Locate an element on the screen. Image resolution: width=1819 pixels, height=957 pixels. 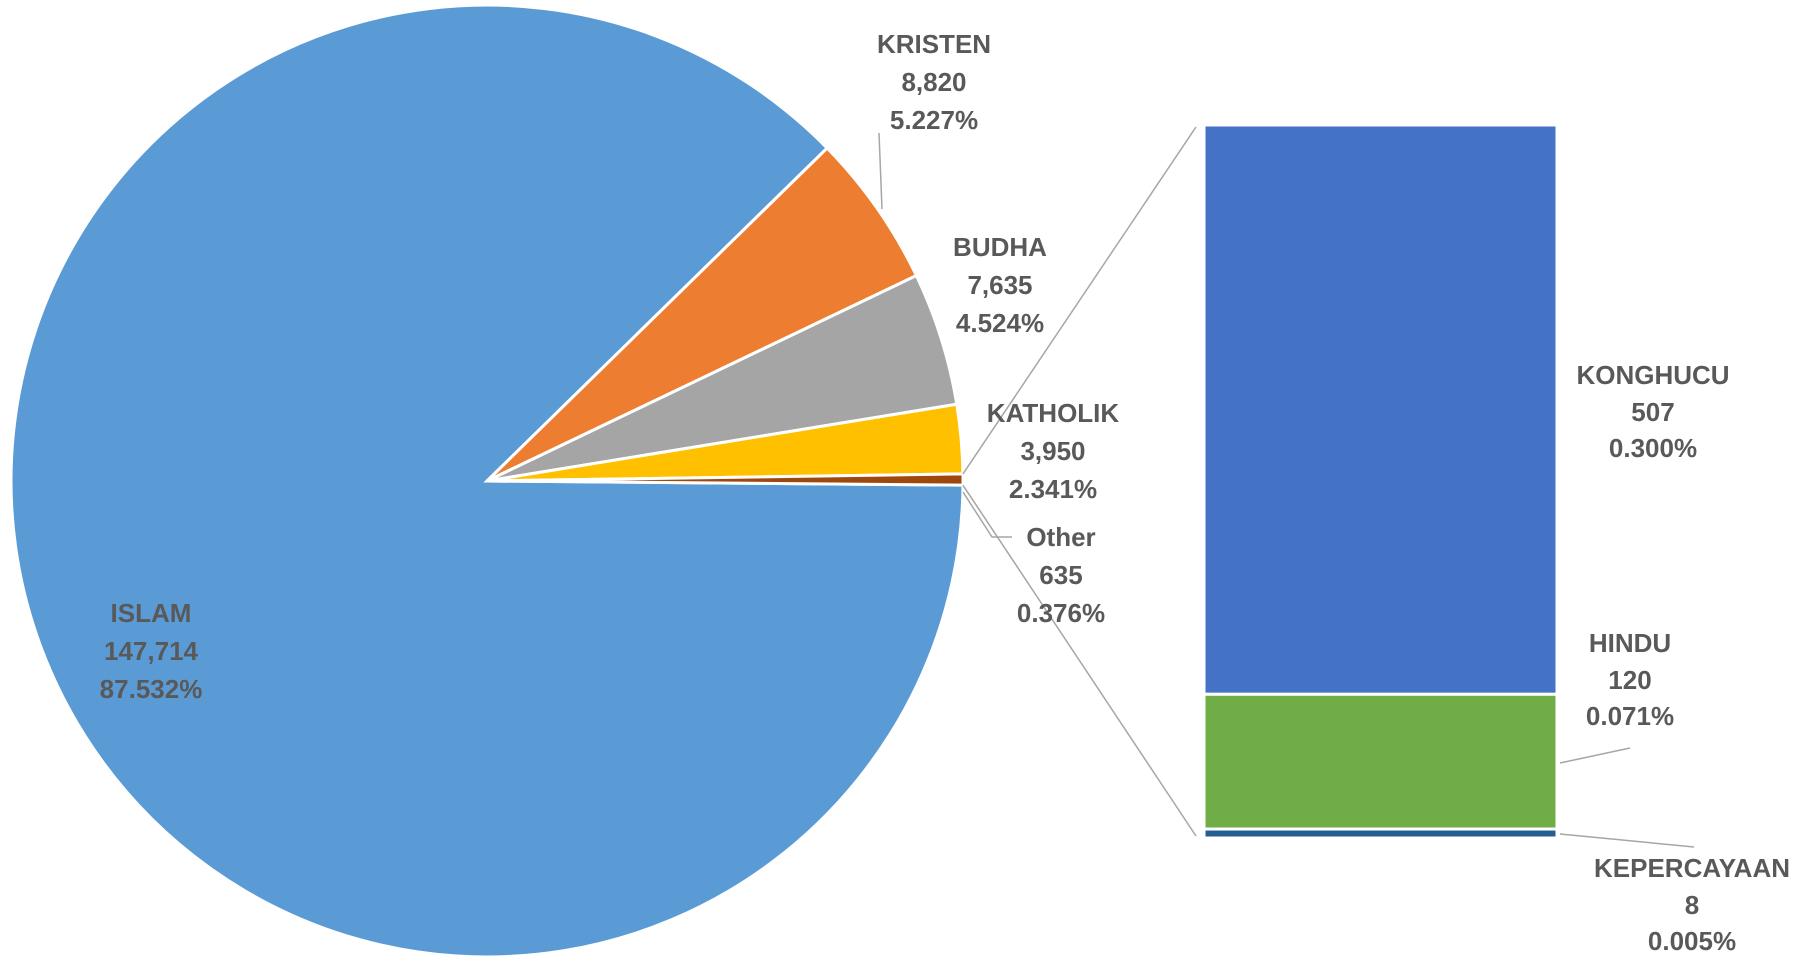
data-label: 3,950 is located at coordinates (1052, 451).